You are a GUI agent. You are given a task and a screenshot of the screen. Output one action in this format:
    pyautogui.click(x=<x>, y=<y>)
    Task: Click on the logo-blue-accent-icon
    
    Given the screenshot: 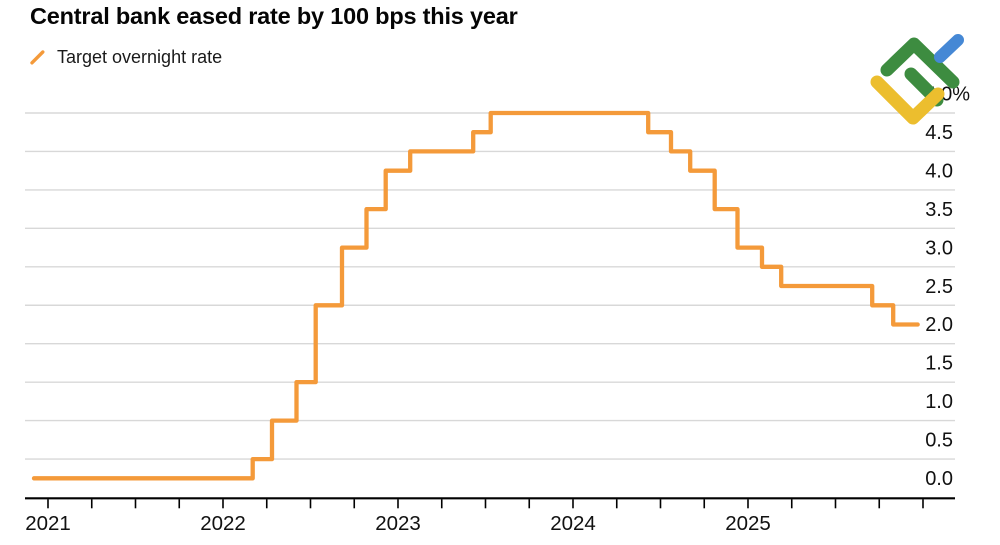 What is the action you would take?
    pyautogui.click(x=949, y=48)
    